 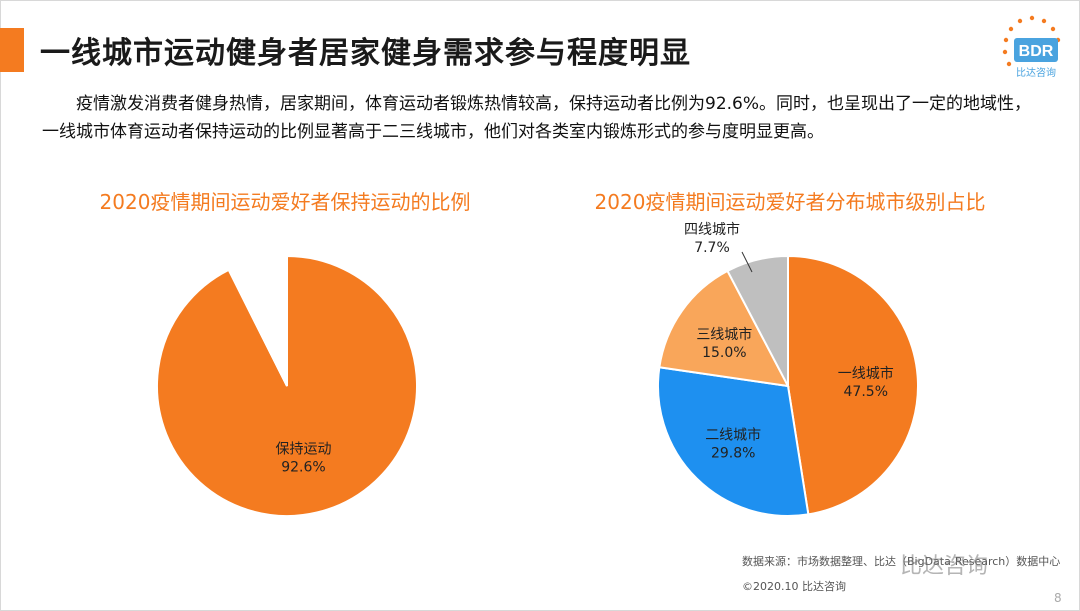 I want to click on chart1-label-0: 保持运动, so click(x=303, y=450).